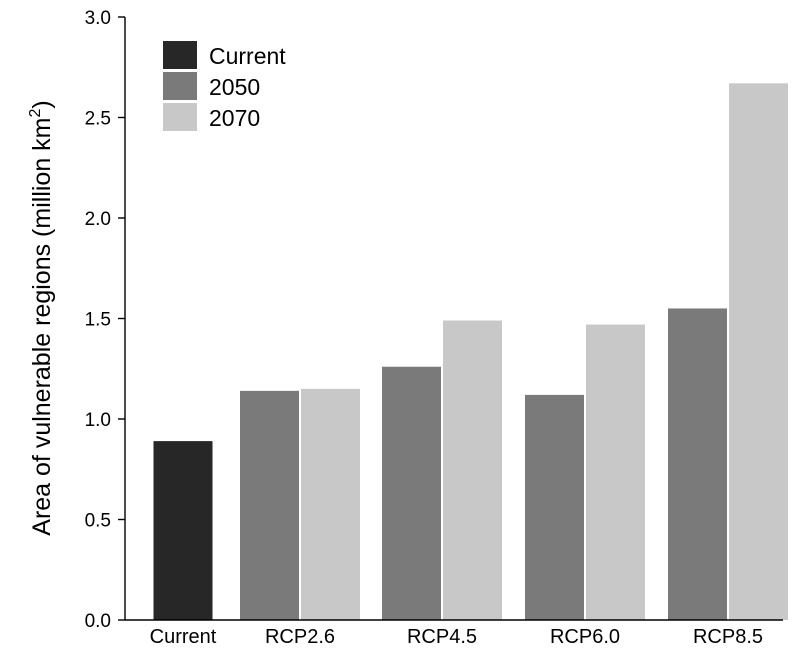 This screenshot has height=653, width=794. I want to click on y-axis-ticks: 0.0 0.5 1.0 1.5 2.0 2.5 3.0, so click(105, 320).